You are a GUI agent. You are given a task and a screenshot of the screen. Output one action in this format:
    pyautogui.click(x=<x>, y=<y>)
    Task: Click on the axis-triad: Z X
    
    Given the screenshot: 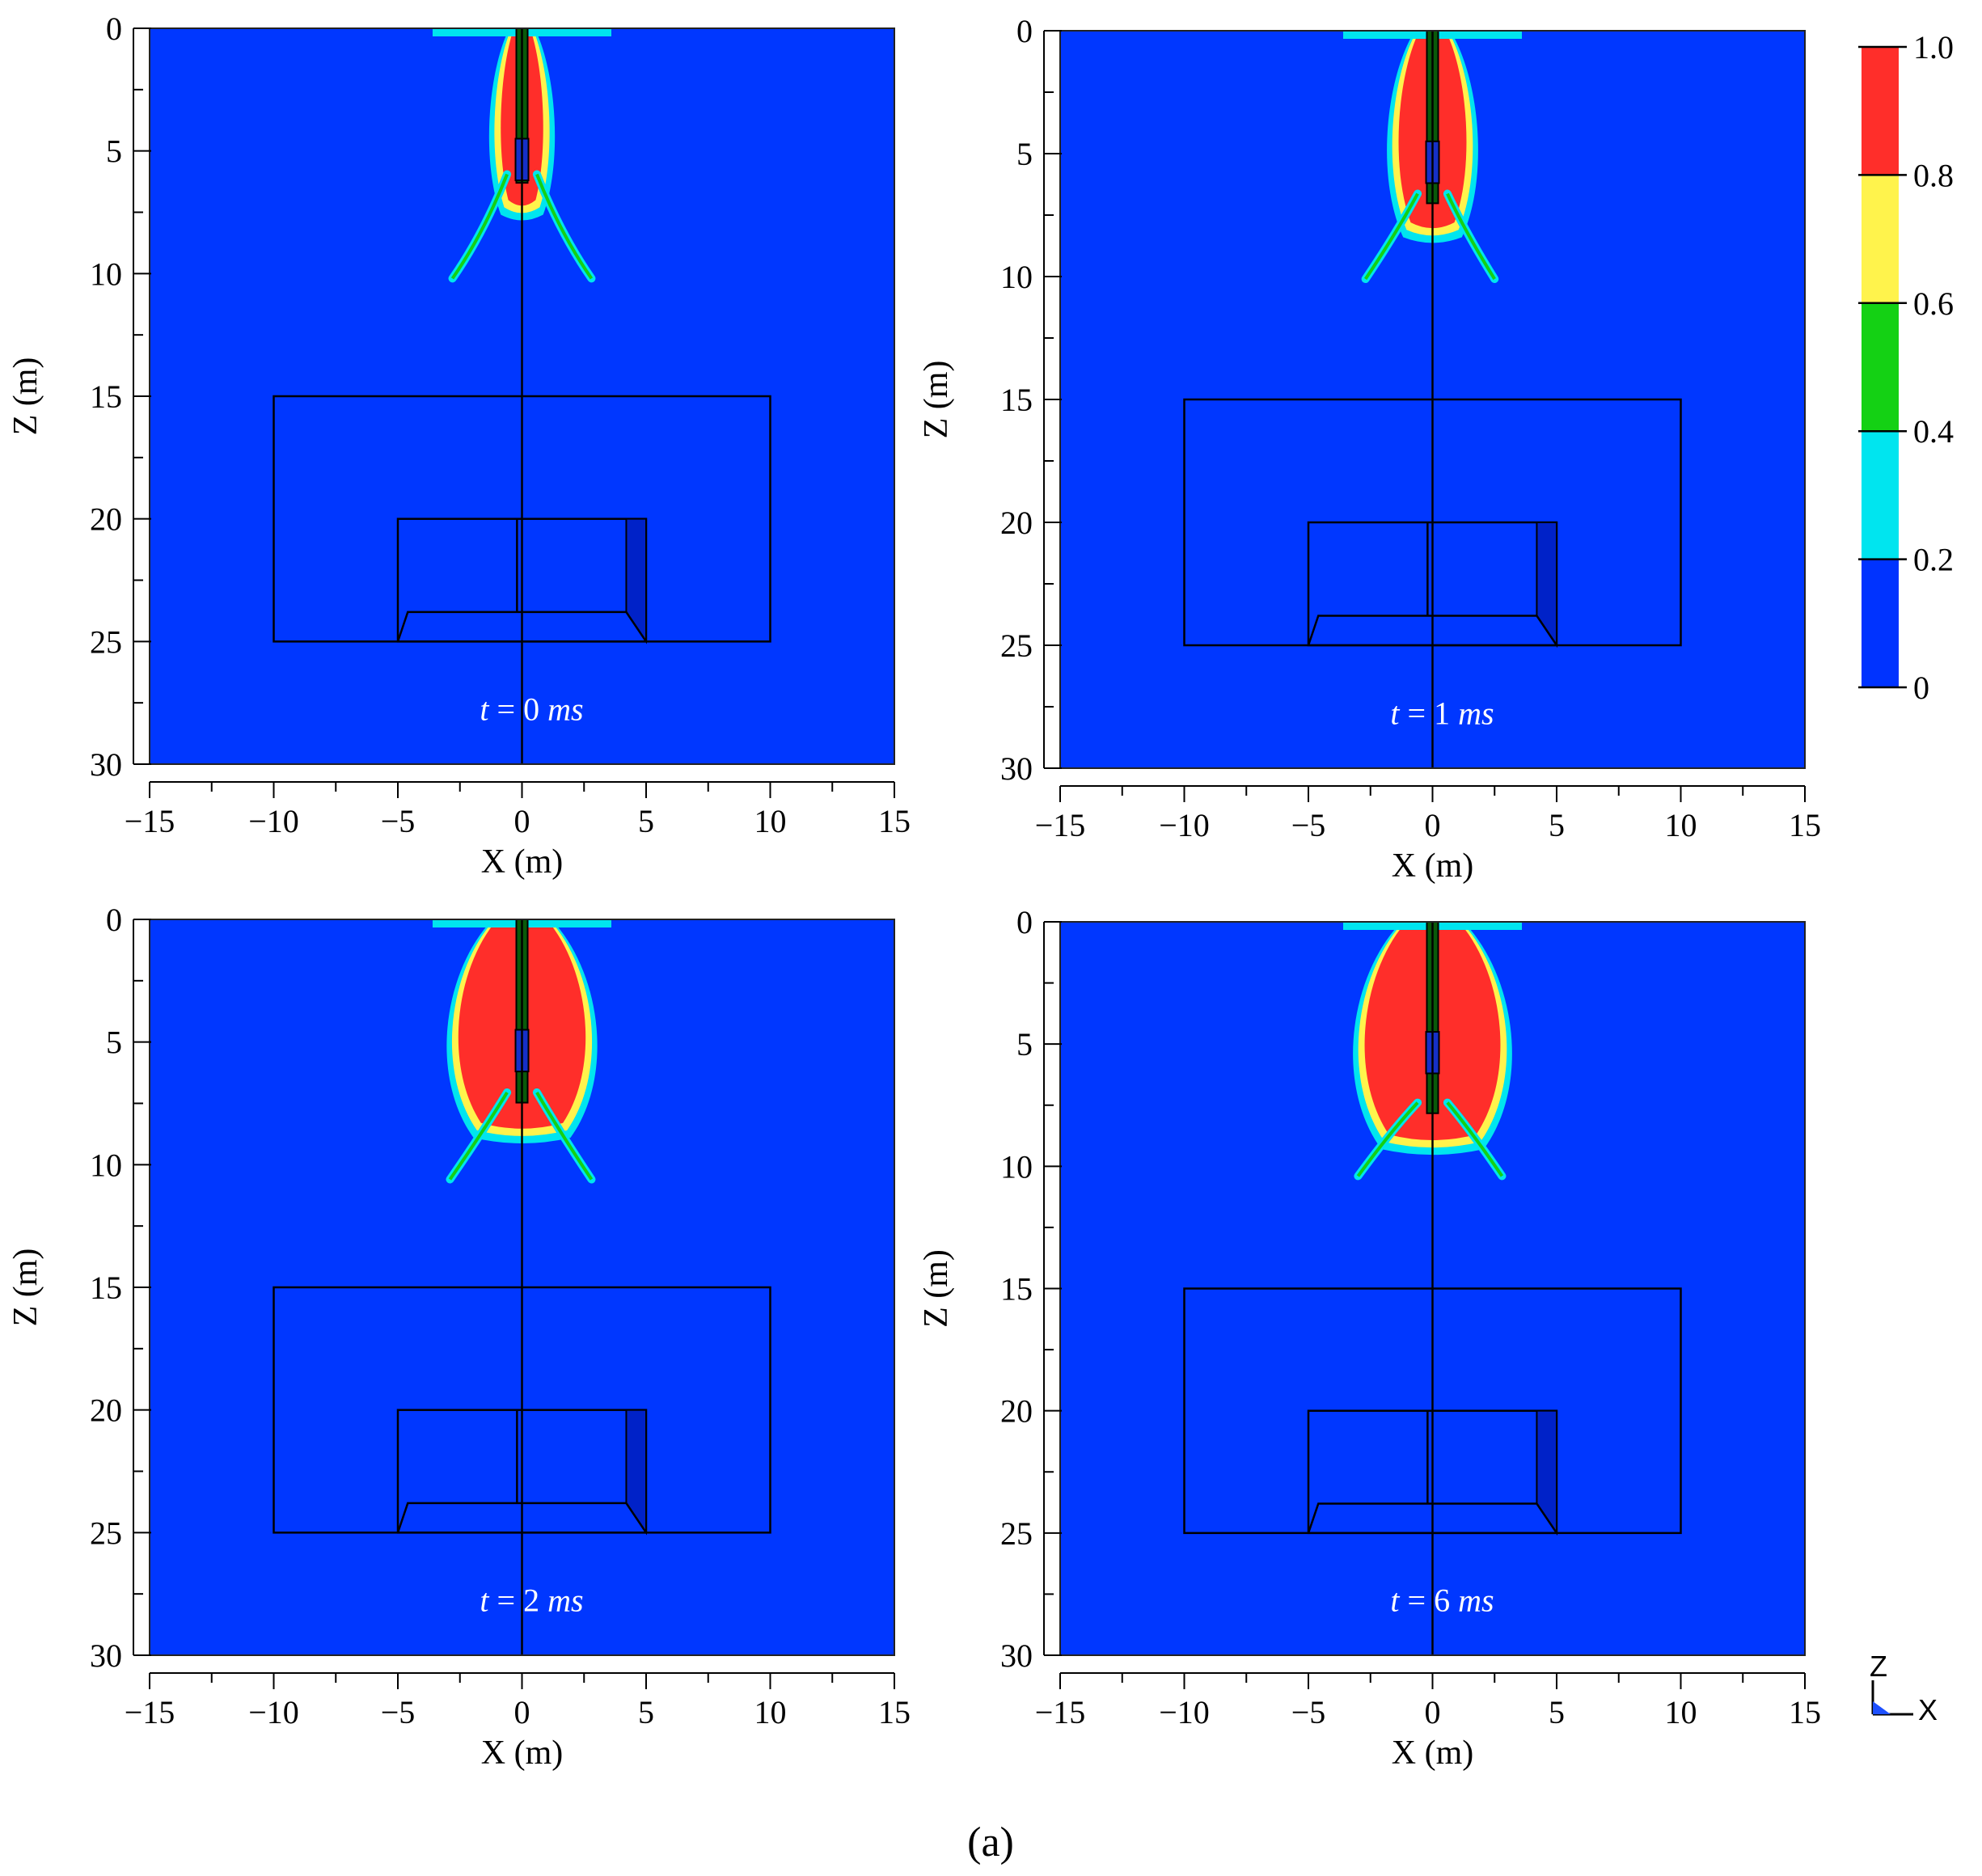 What is the action you would take?
    pyautogui.click(x=1904, y=1688)
    